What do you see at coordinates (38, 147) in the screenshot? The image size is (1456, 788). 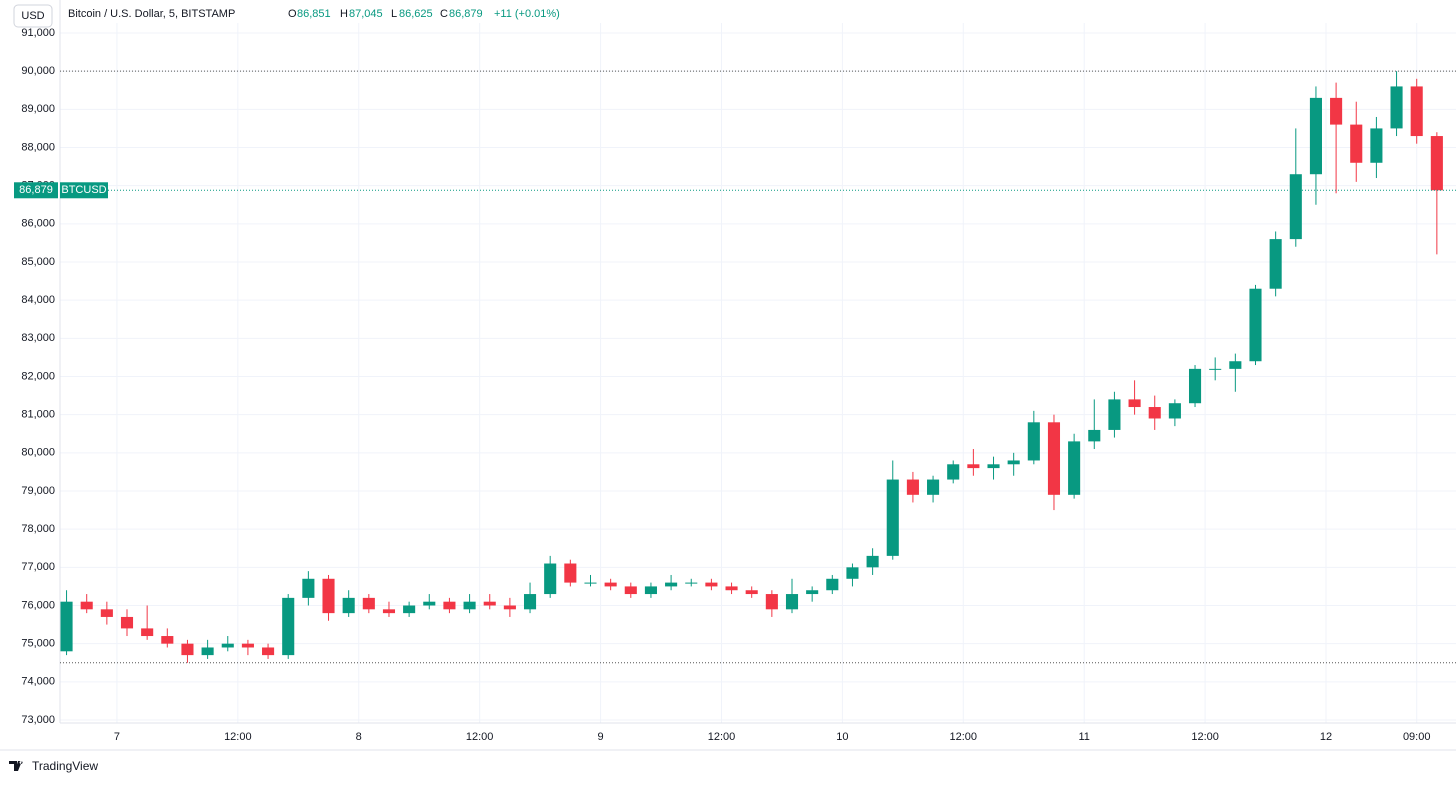 I see `y-tick-label: 88,000` at bounding box center [38, 147].